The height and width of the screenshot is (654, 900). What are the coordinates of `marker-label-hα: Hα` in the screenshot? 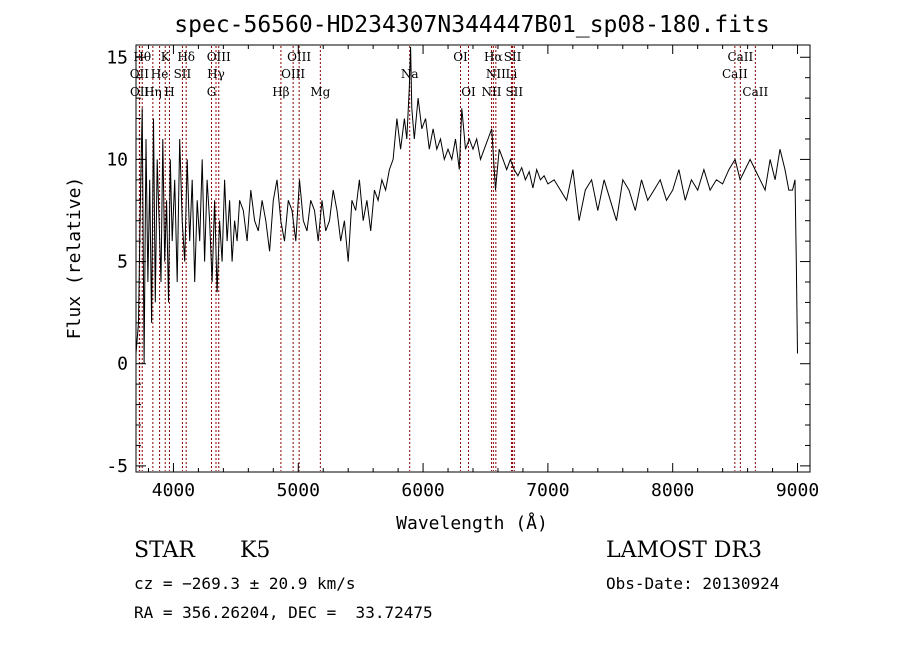 It's located at (493, 57).